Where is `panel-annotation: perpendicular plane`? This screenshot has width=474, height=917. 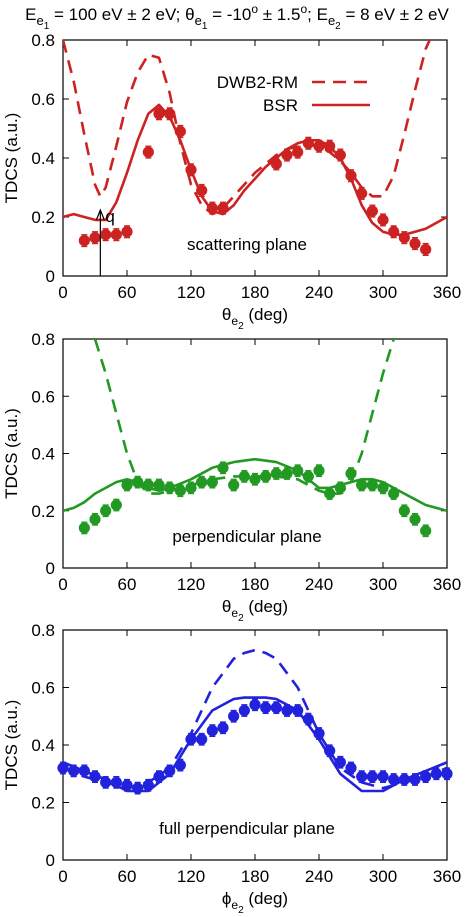
panel-annotation: perpendicular plane is located at coordinates (246, 536).